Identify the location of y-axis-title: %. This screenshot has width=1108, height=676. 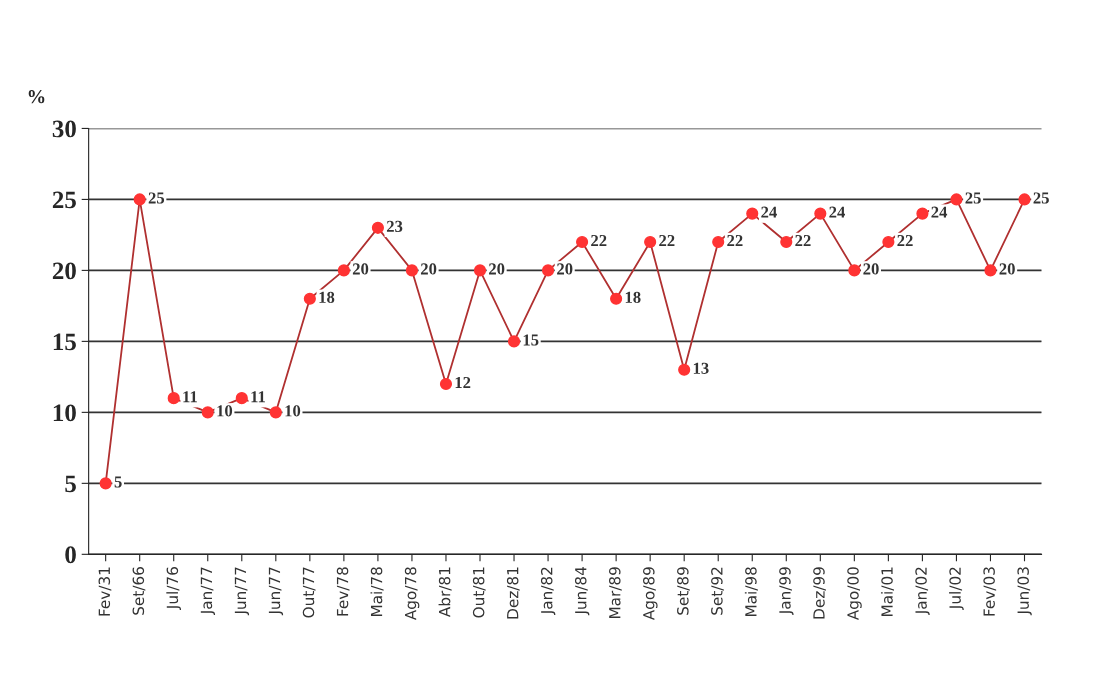
(36, 97).